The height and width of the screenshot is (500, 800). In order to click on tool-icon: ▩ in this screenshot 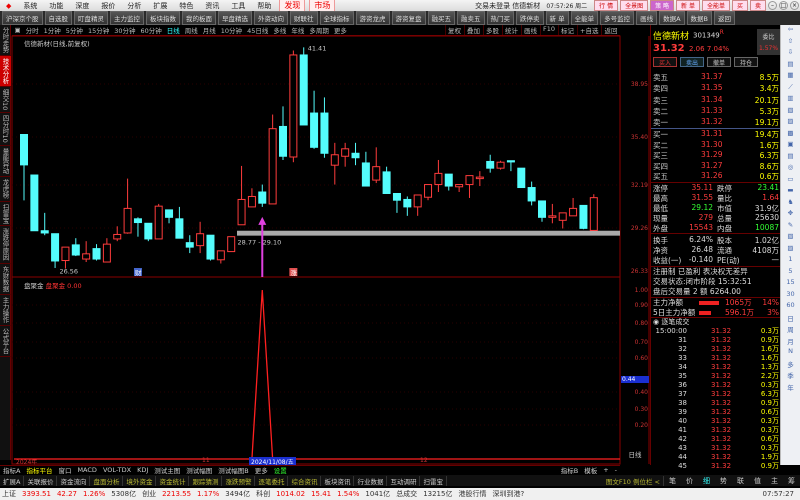, I will do `click(790, 132)`.